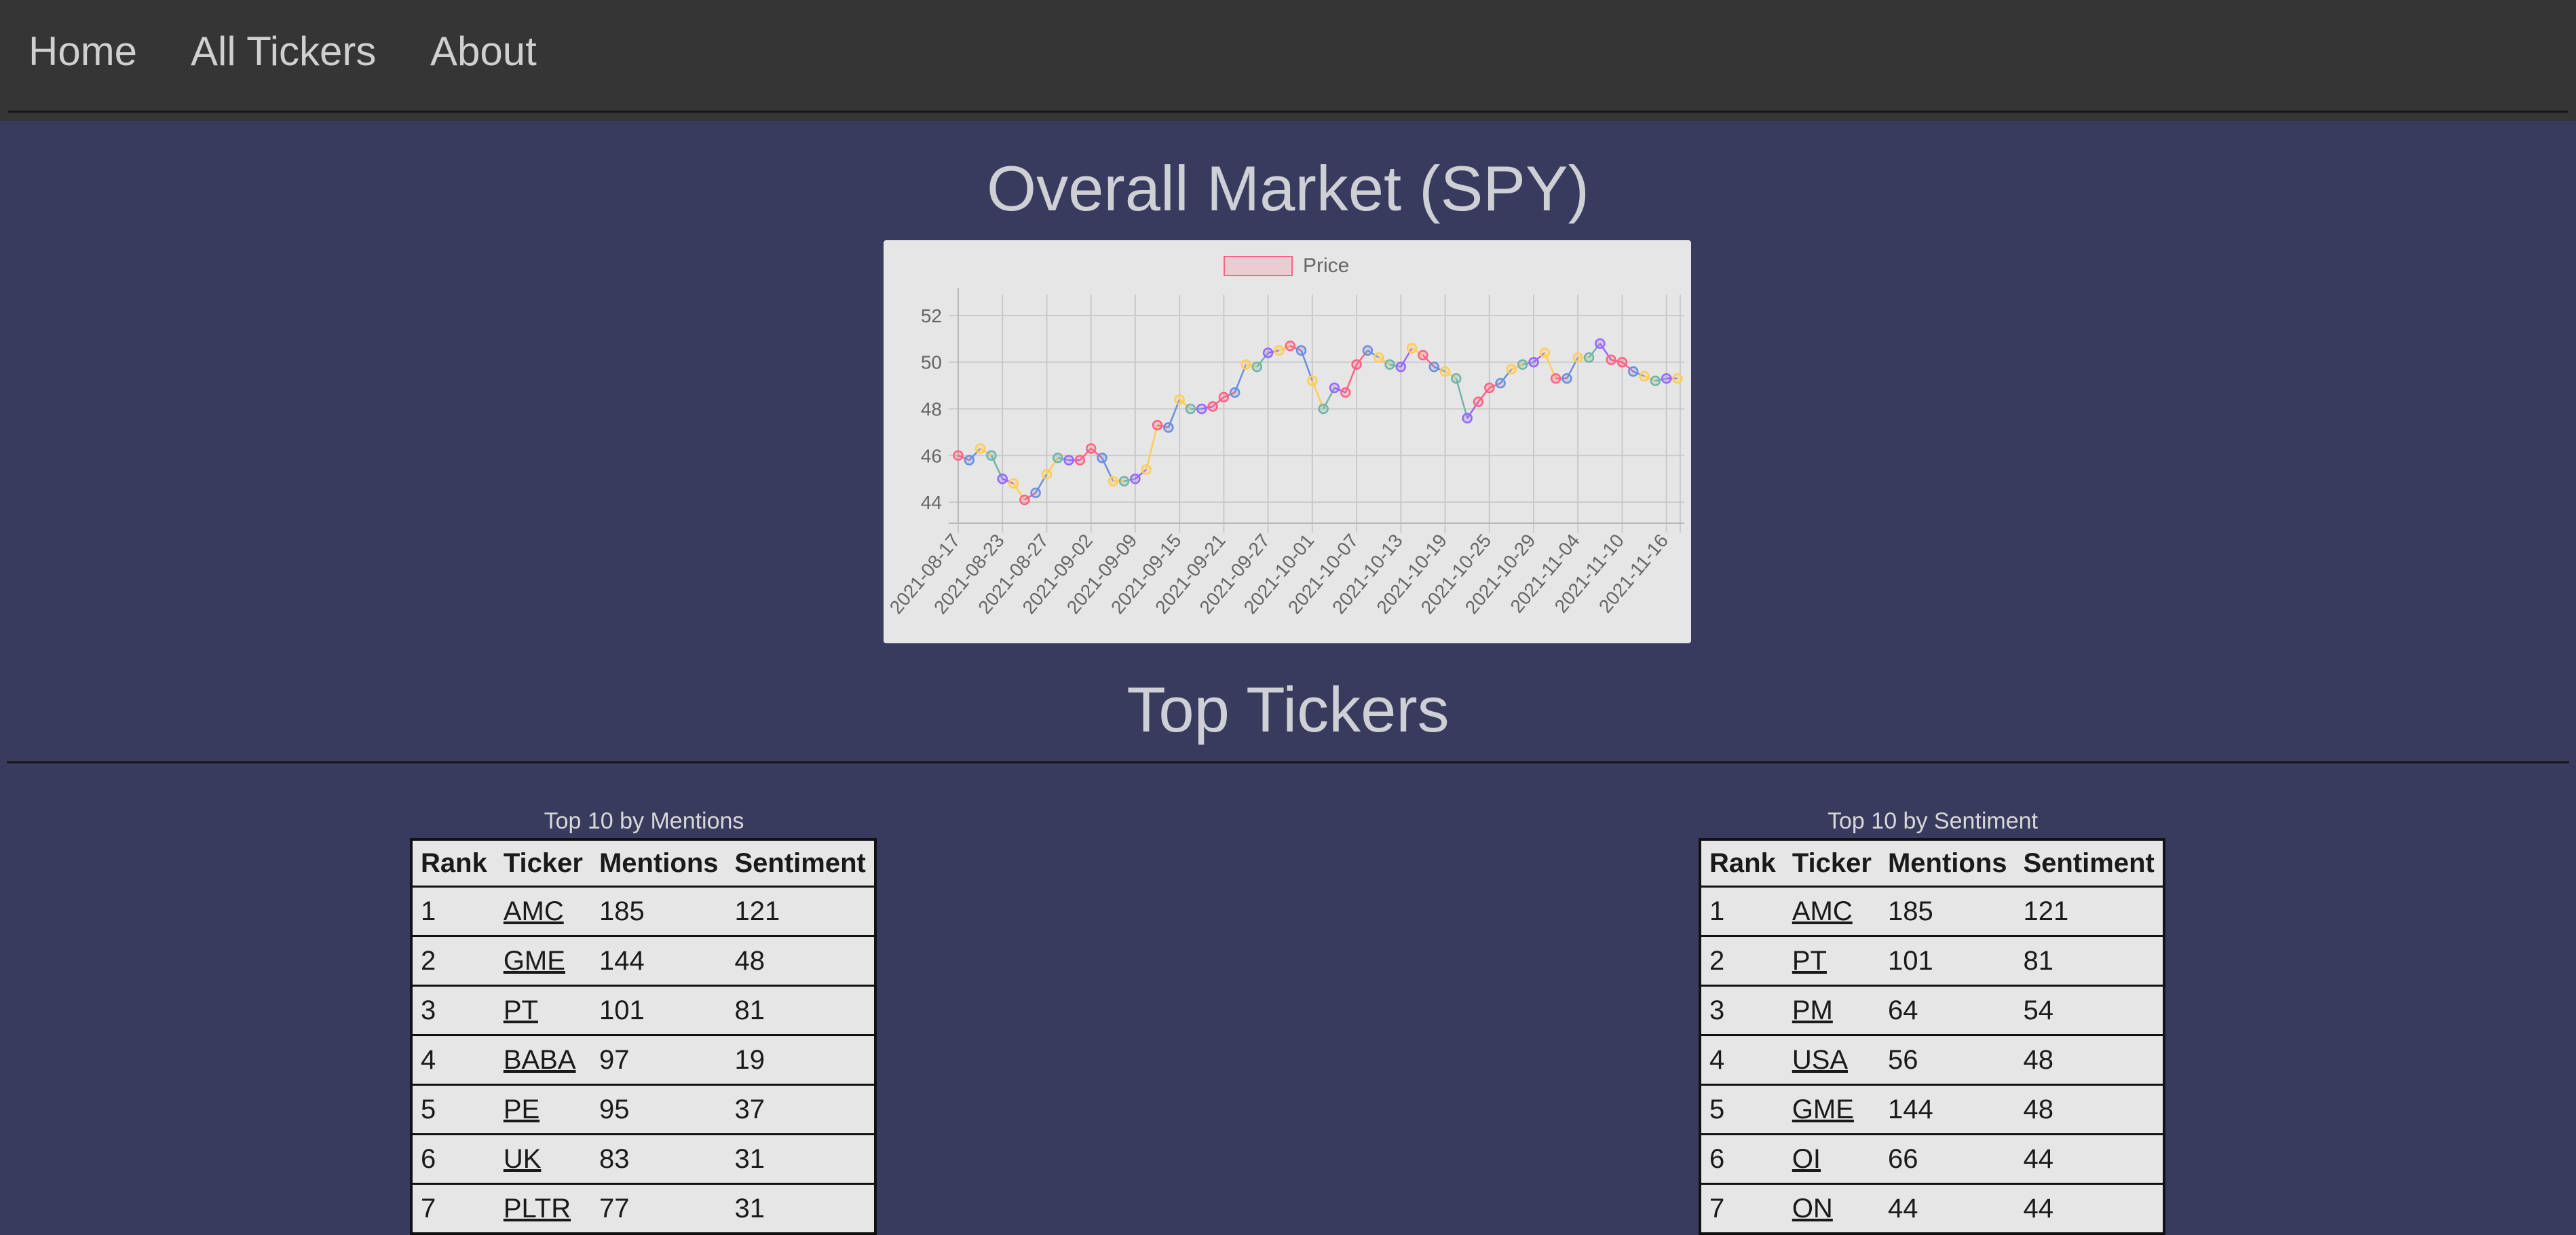  What do you see at coordinates (1932, 1060) in the screenshot?
I see `table-row: 4 USA 56 48` at bounding box center [1932, 1060].